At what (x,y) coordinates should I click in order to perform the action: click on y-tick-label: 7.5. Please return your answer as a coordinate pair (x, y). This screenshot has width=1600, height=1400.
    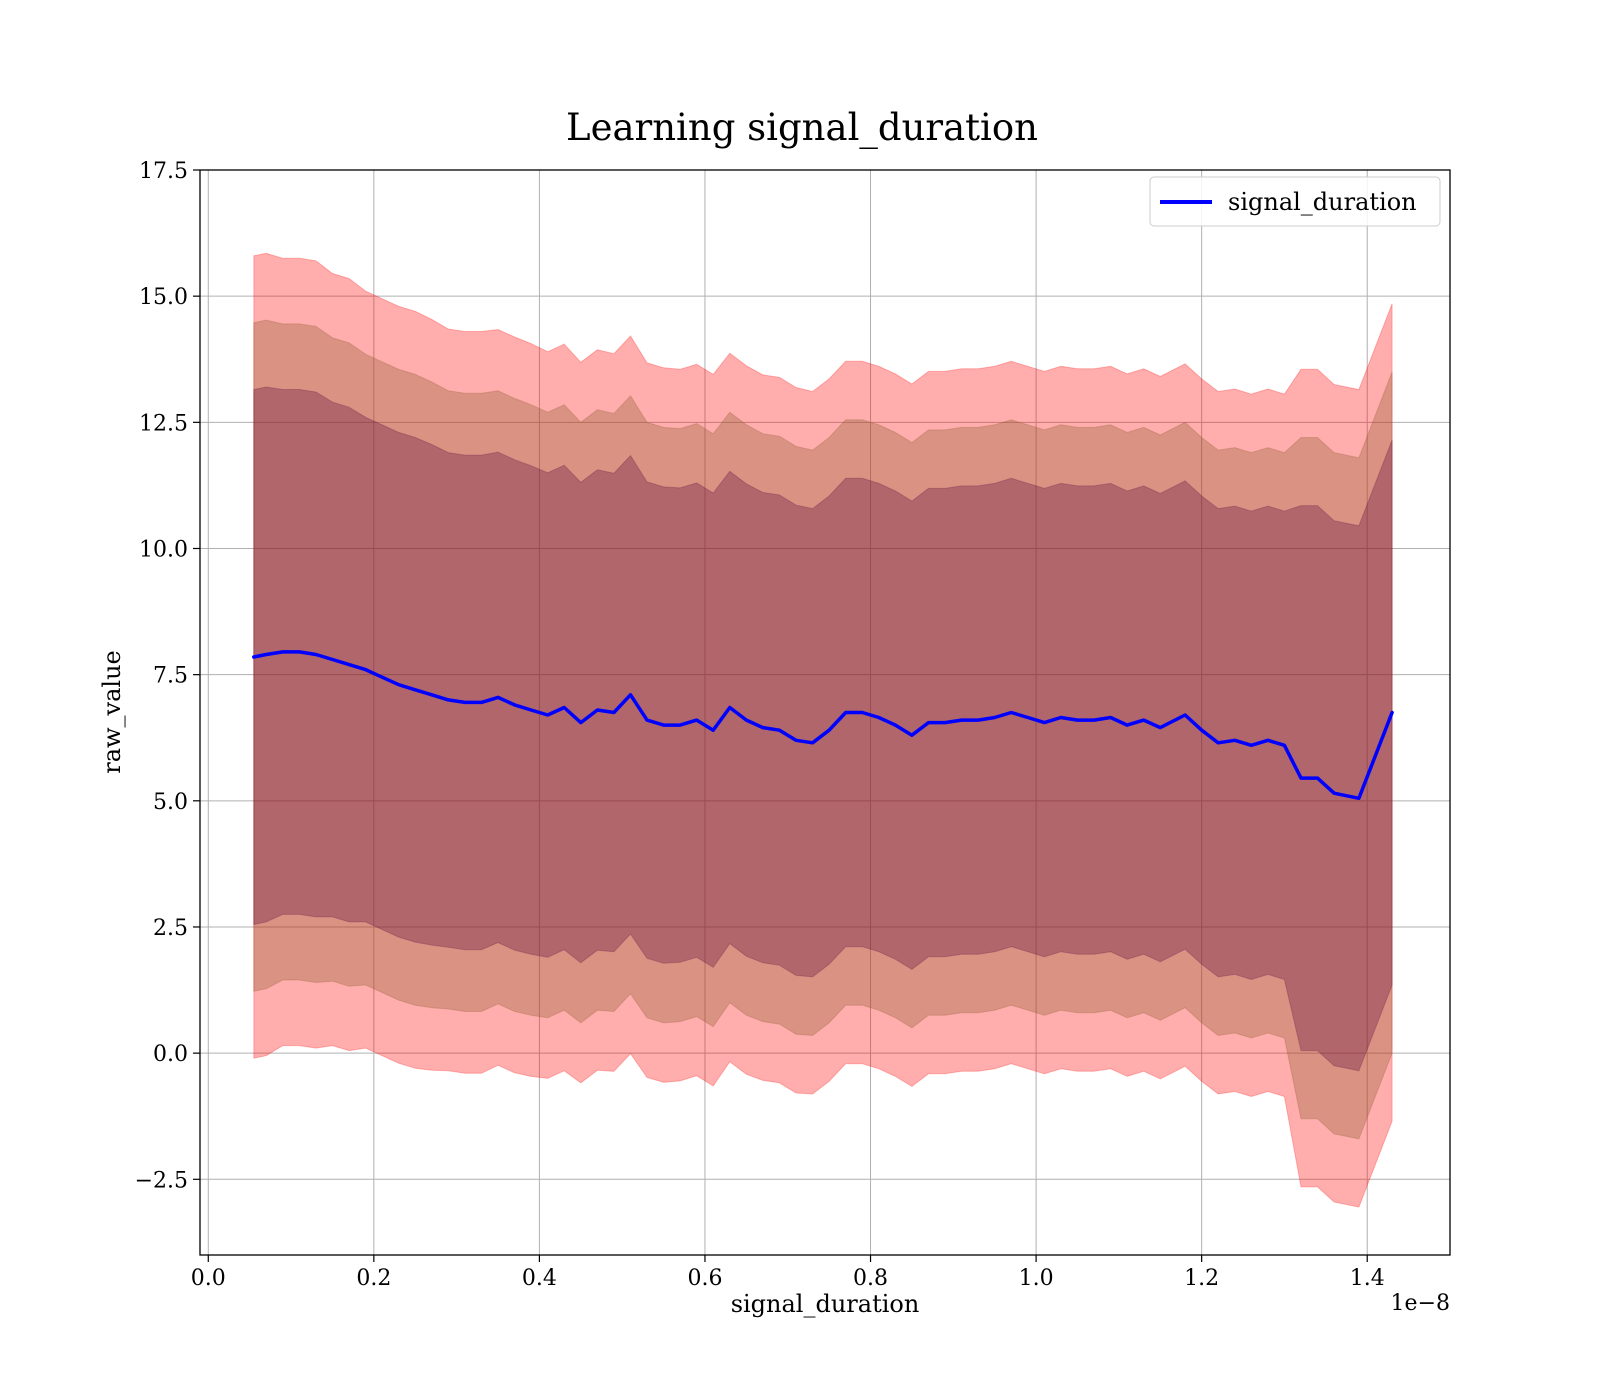
    Looking at the image, I should click on (170, 676).